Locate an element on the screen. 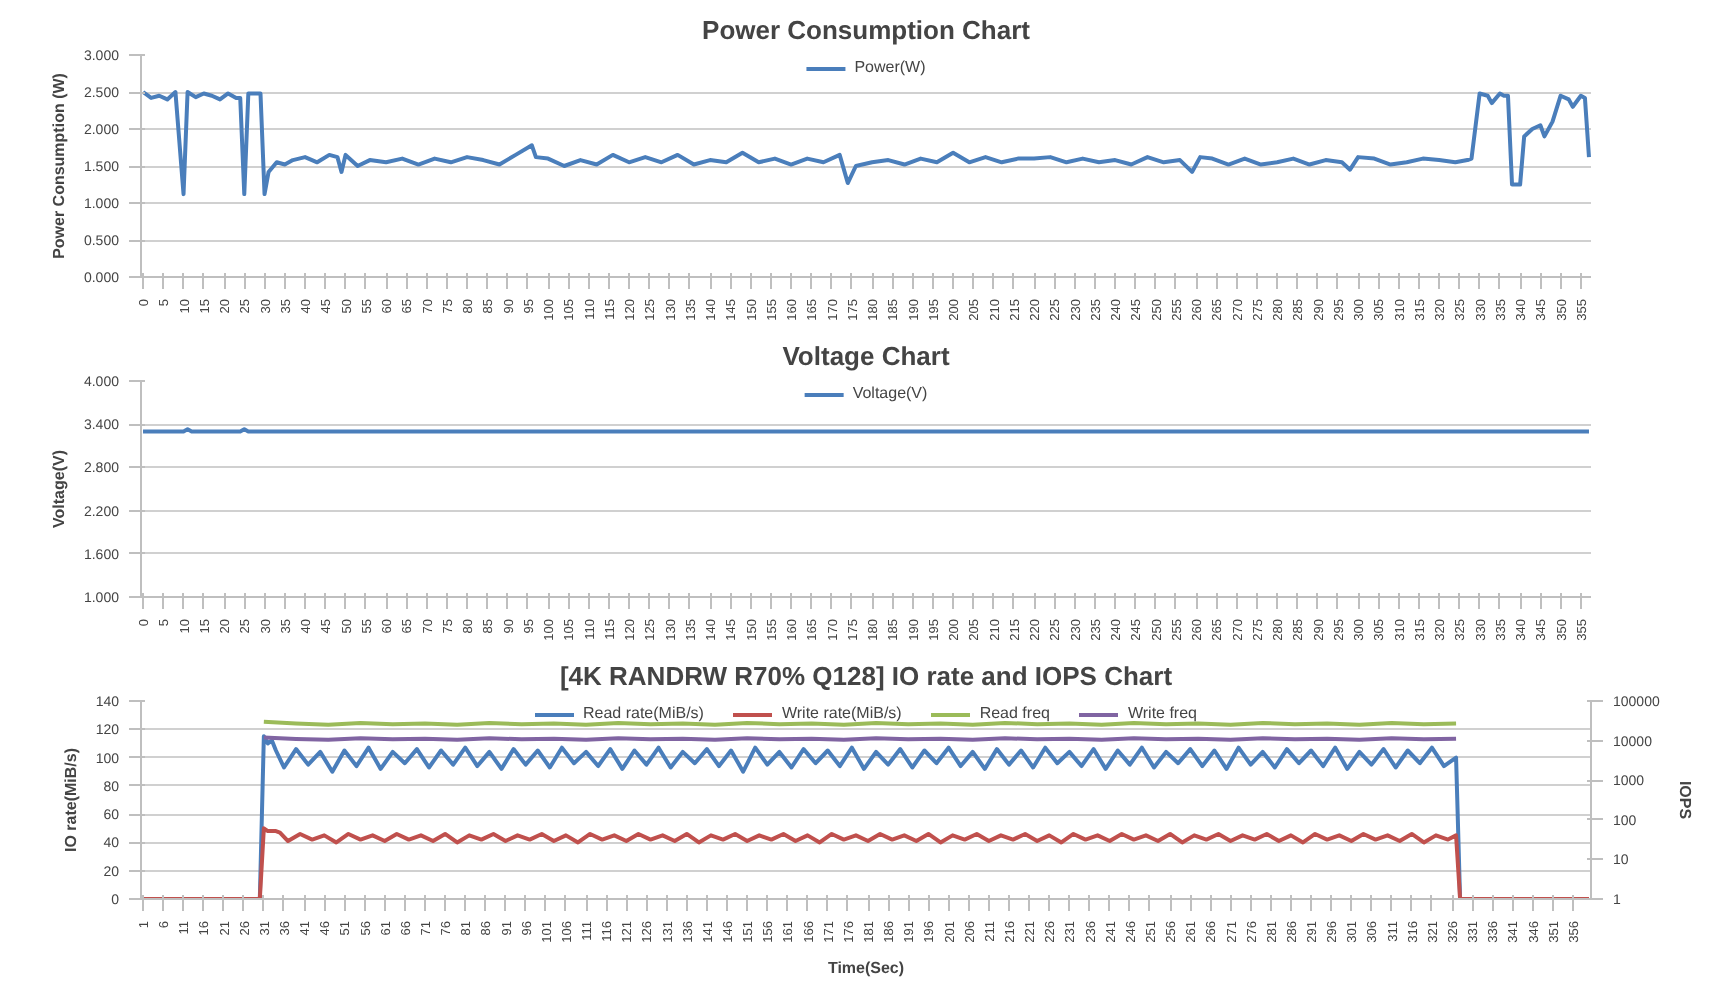  x-axis-title: Time(Sec) is located at coordinates (866, 967).